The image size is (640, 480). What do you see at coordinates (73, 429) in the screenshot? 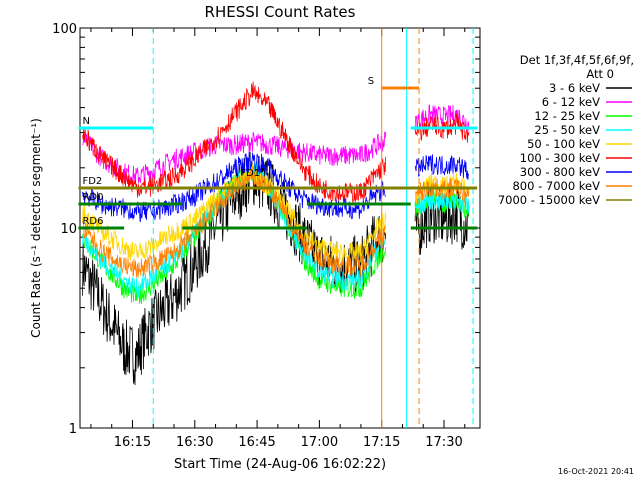
I see `y-tick-label: 1` at bounding box center [73, 429].